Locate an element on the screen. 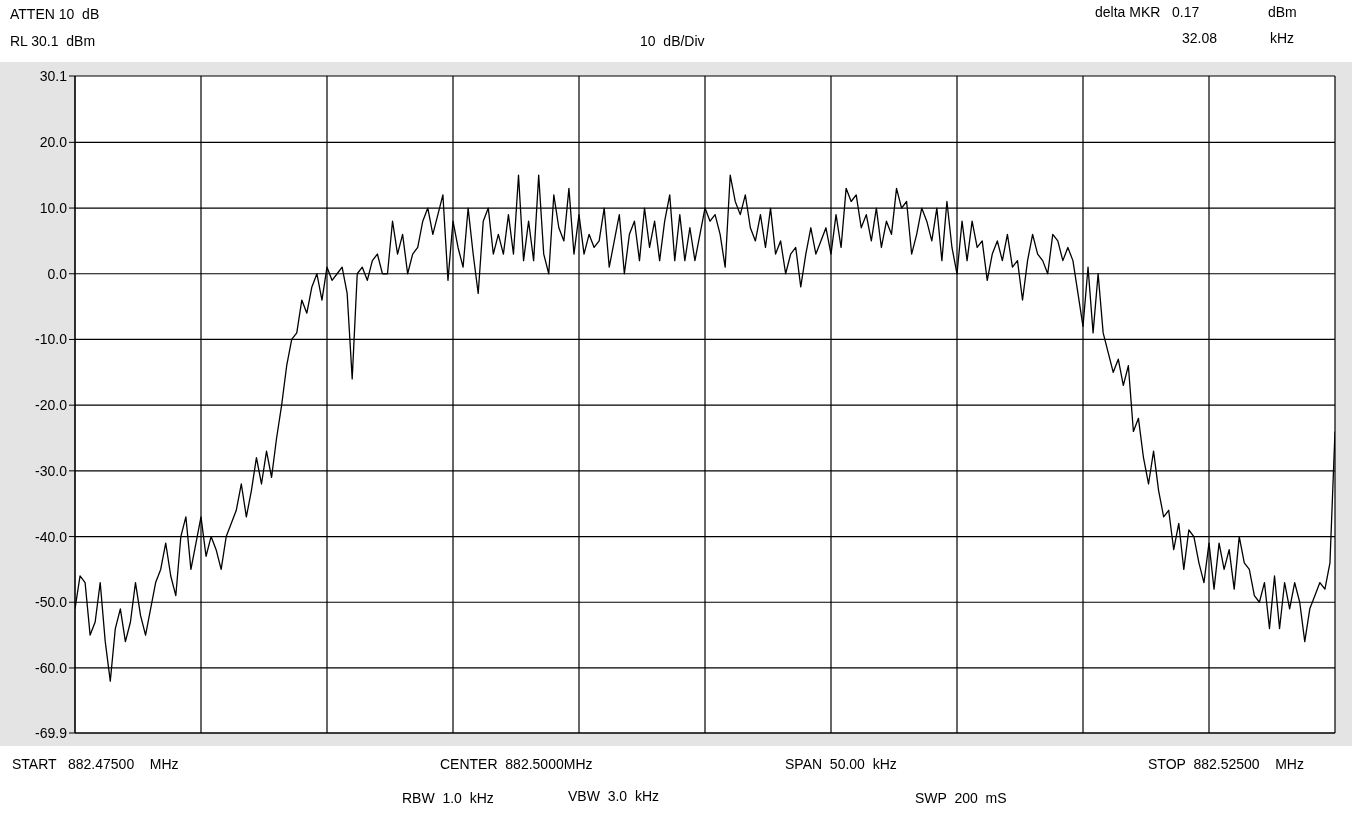  y-tick-label: -10.0 is located at coordinates (51, 339).